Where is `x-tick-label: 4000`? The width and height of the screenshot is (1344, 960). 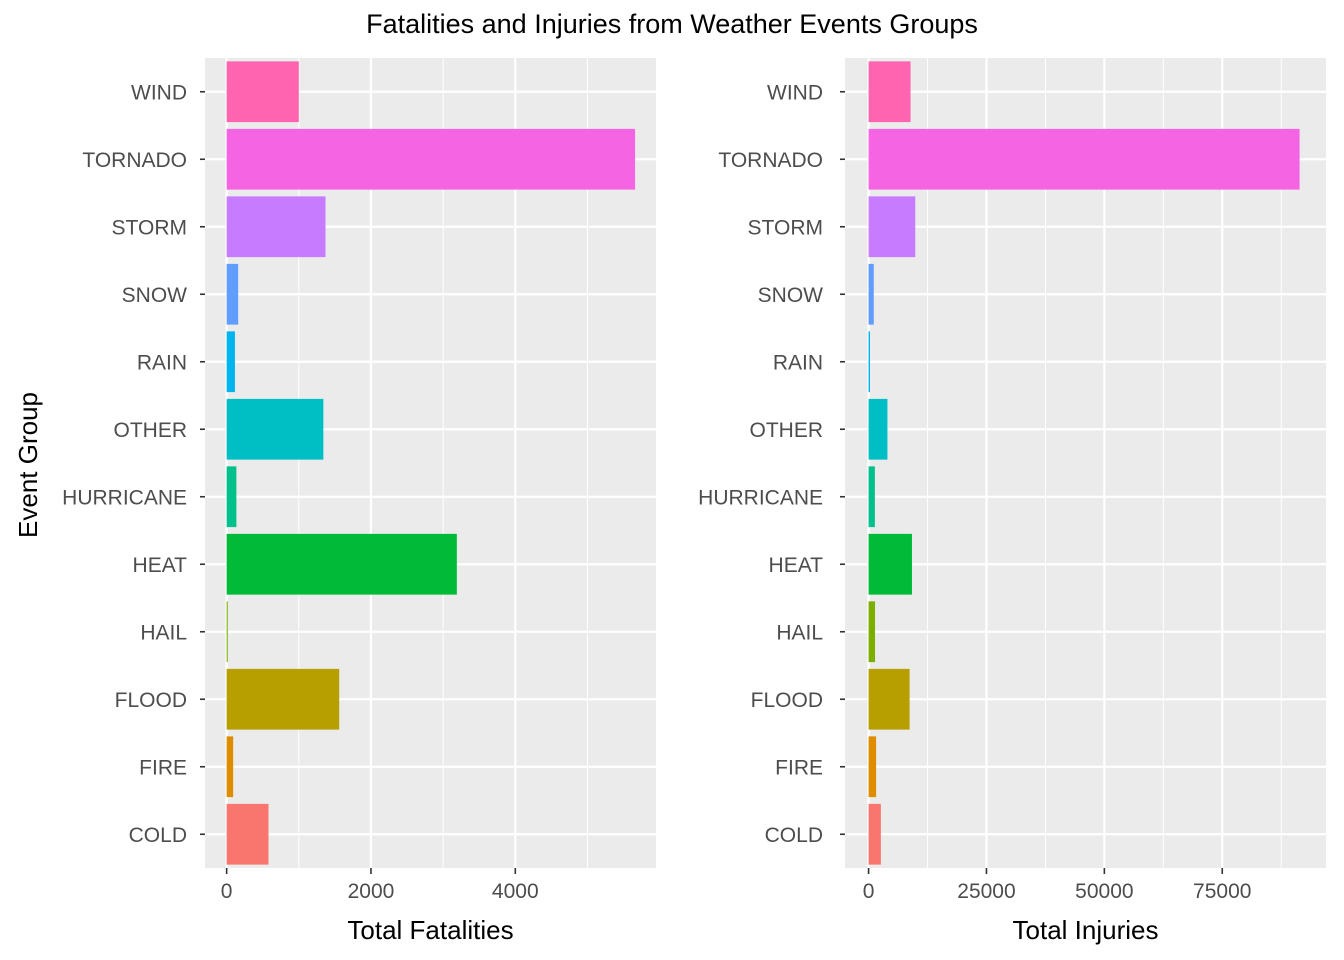
x-tick-label: 4000 is located at coordinates (515, 891).